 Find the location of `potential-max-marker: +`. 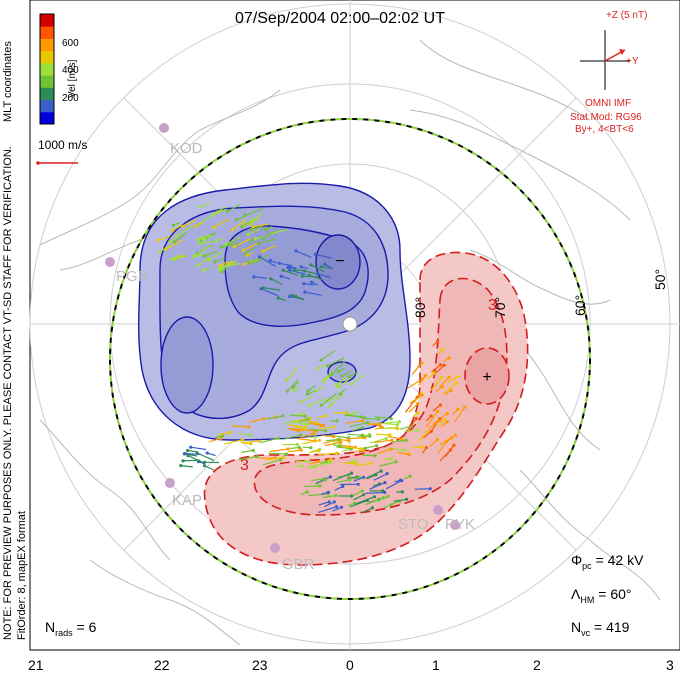

potential-max-marker: + is located at coordinates (486, 377).